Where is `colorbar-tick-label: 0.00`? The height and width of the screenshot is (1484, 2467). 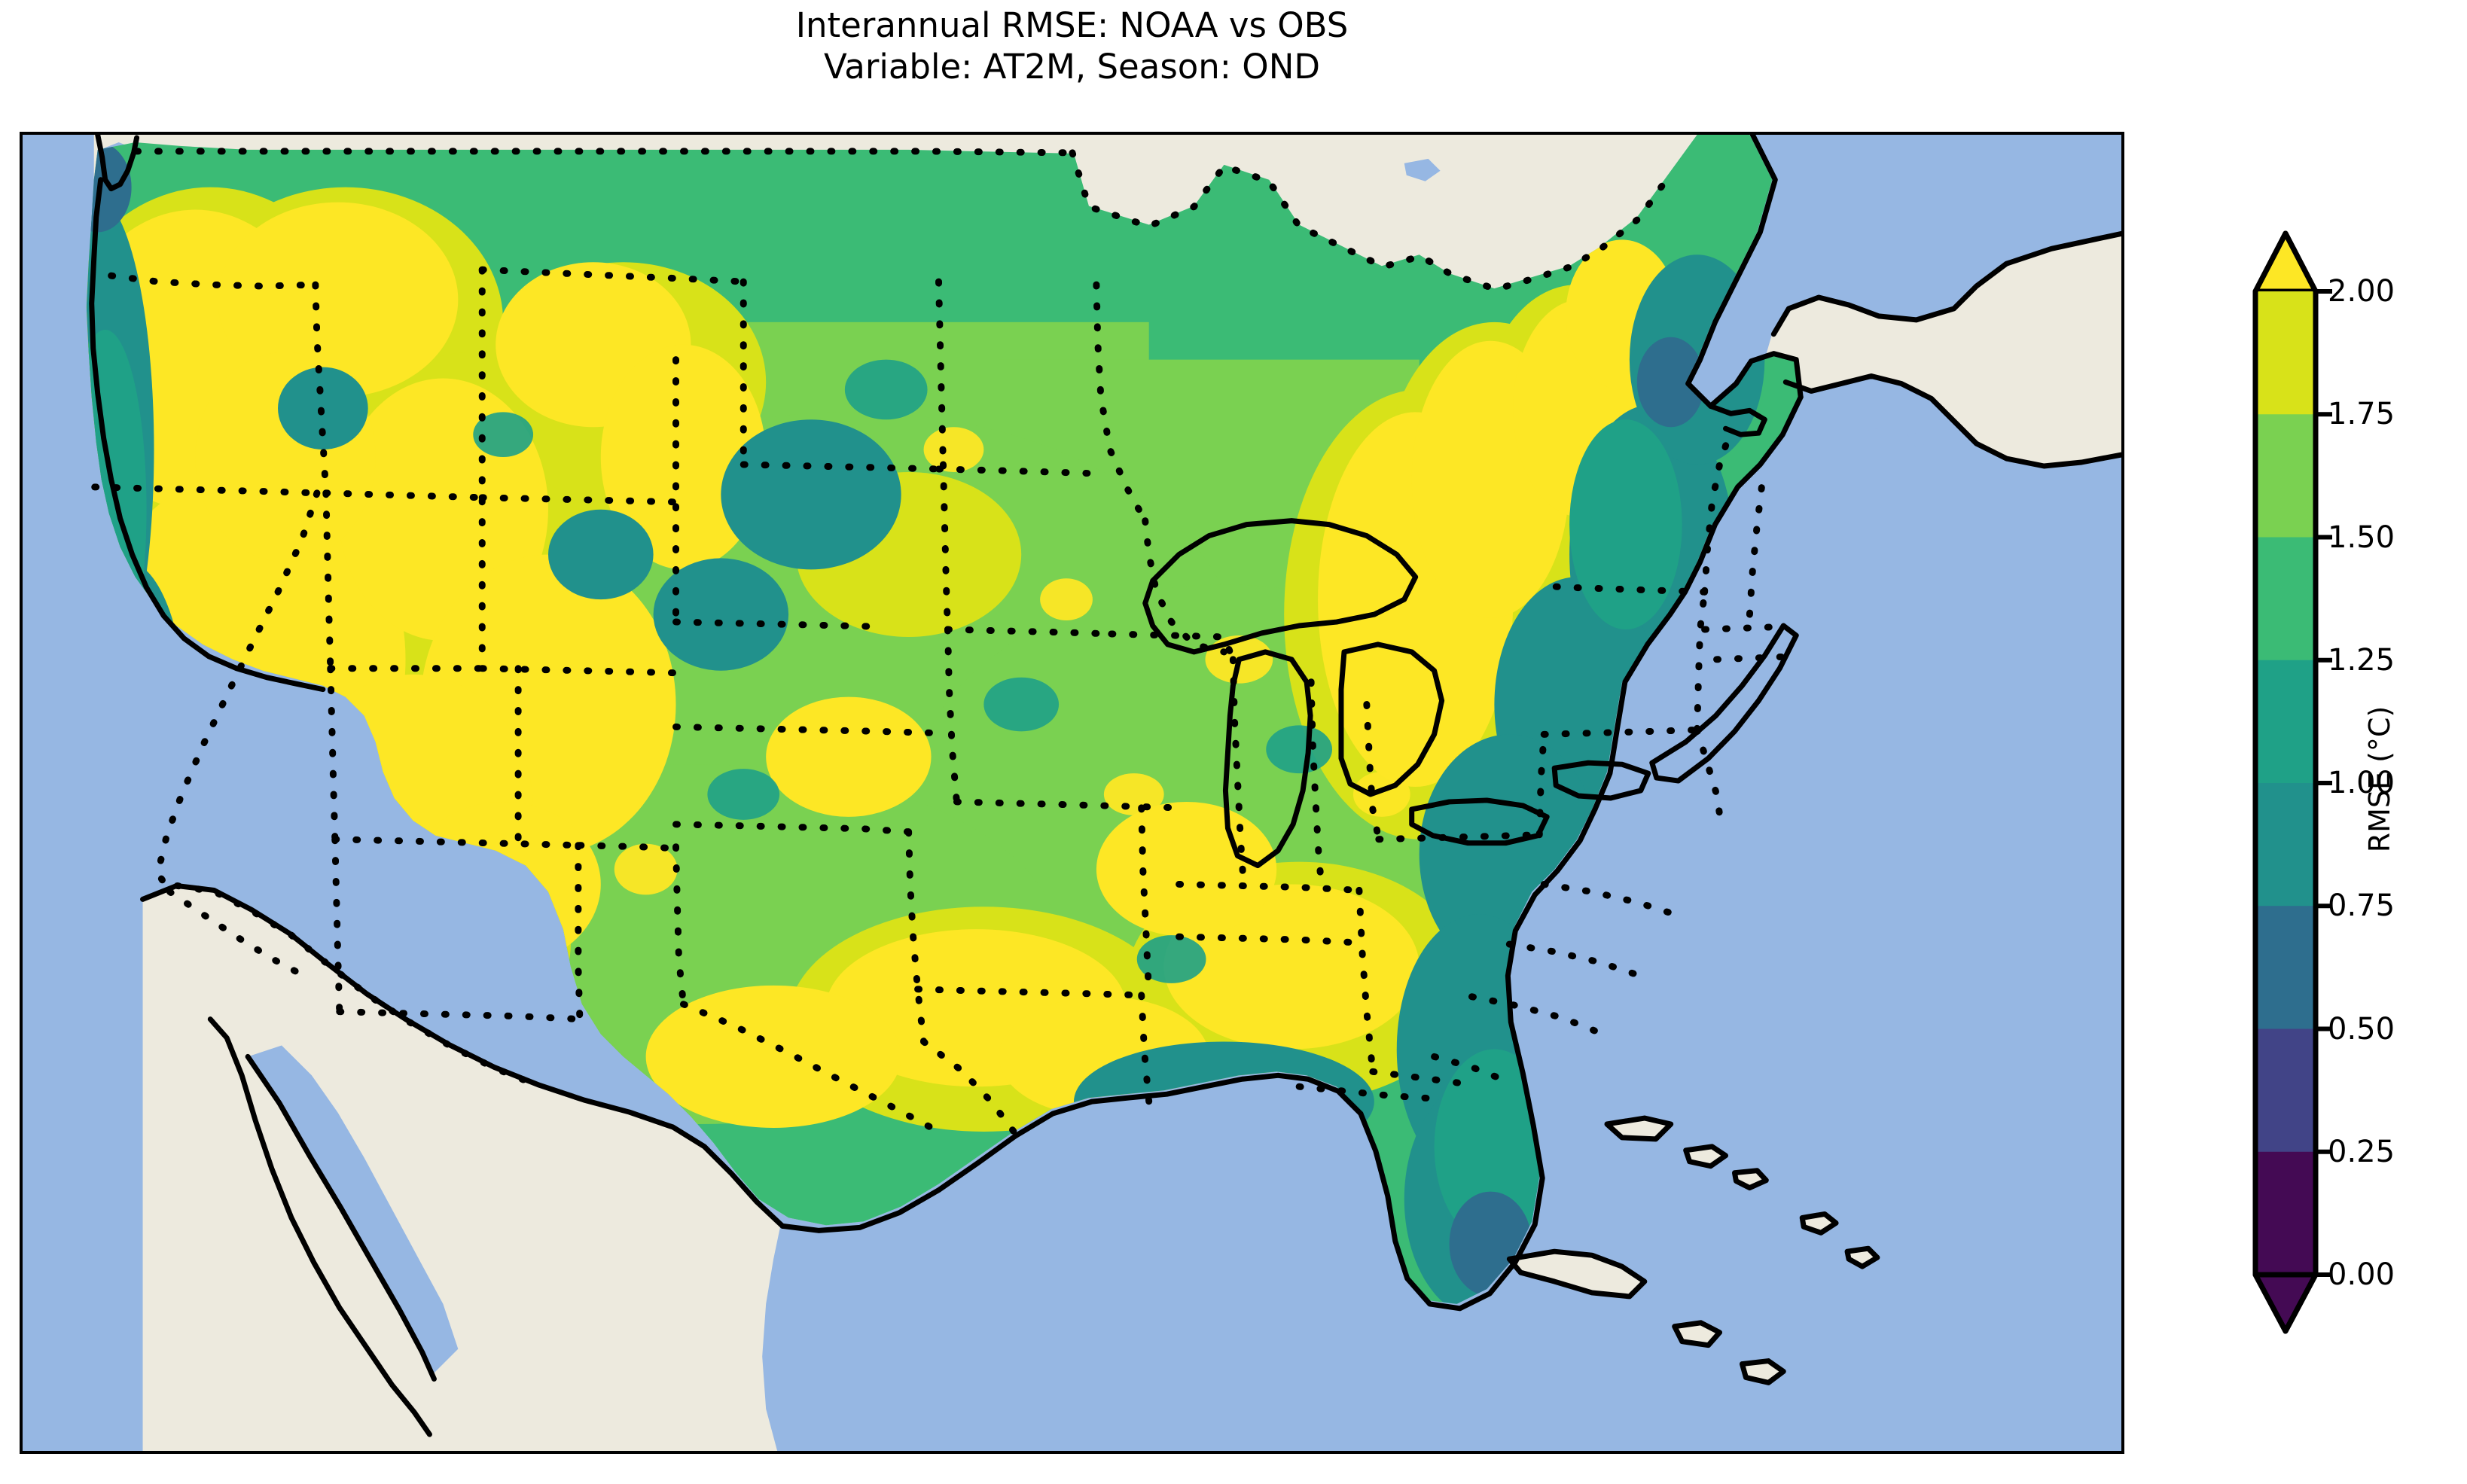
colorbar-tick-label: 0.00 is located at coordinates (2361, 1274).